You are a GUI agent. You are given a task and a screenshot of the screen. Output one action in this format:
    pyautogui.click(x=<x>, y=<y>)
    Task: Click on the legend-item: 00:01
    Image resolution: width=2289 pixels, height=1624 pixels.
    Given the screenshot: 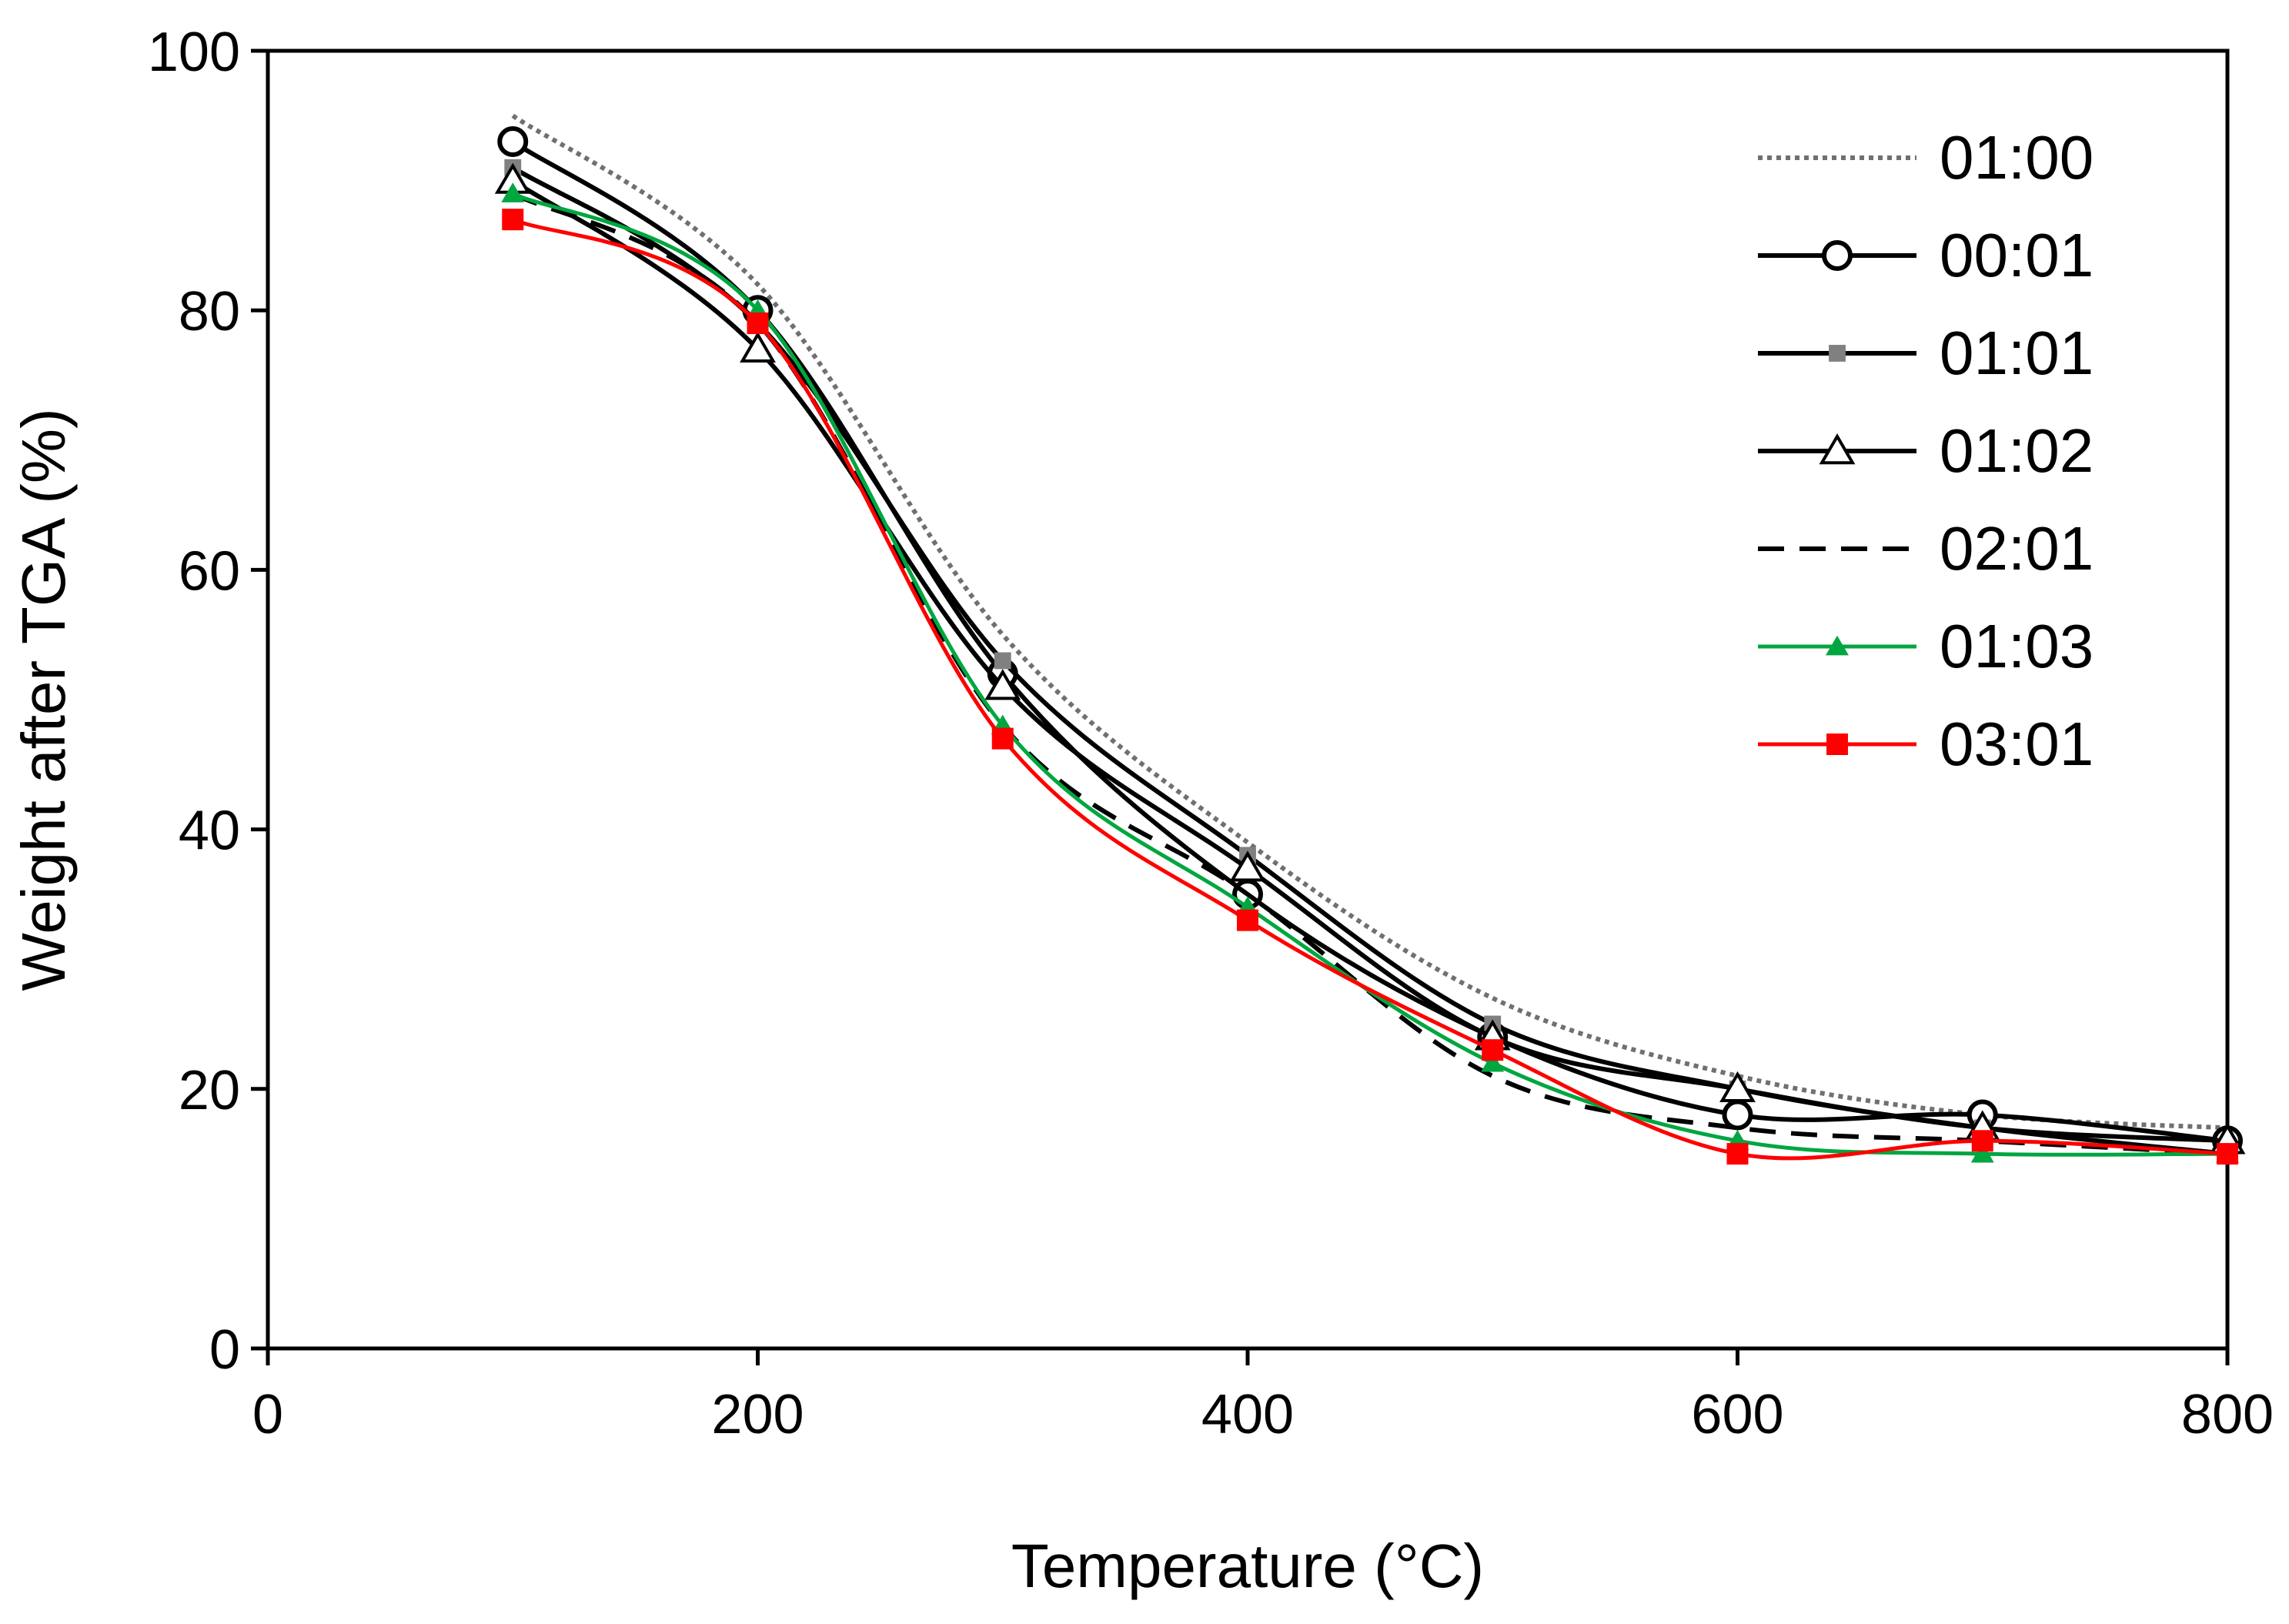 What is the action you would take?
    pyautogui.click(x=1926, y=255)
    